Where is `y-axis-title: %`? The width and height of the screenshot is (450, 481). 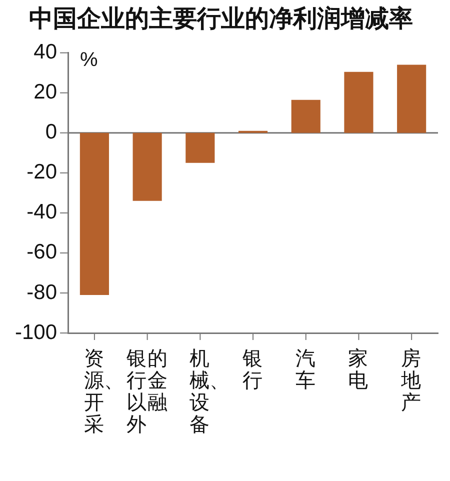
y-axis-title: % is located at coordinates (89, 60).